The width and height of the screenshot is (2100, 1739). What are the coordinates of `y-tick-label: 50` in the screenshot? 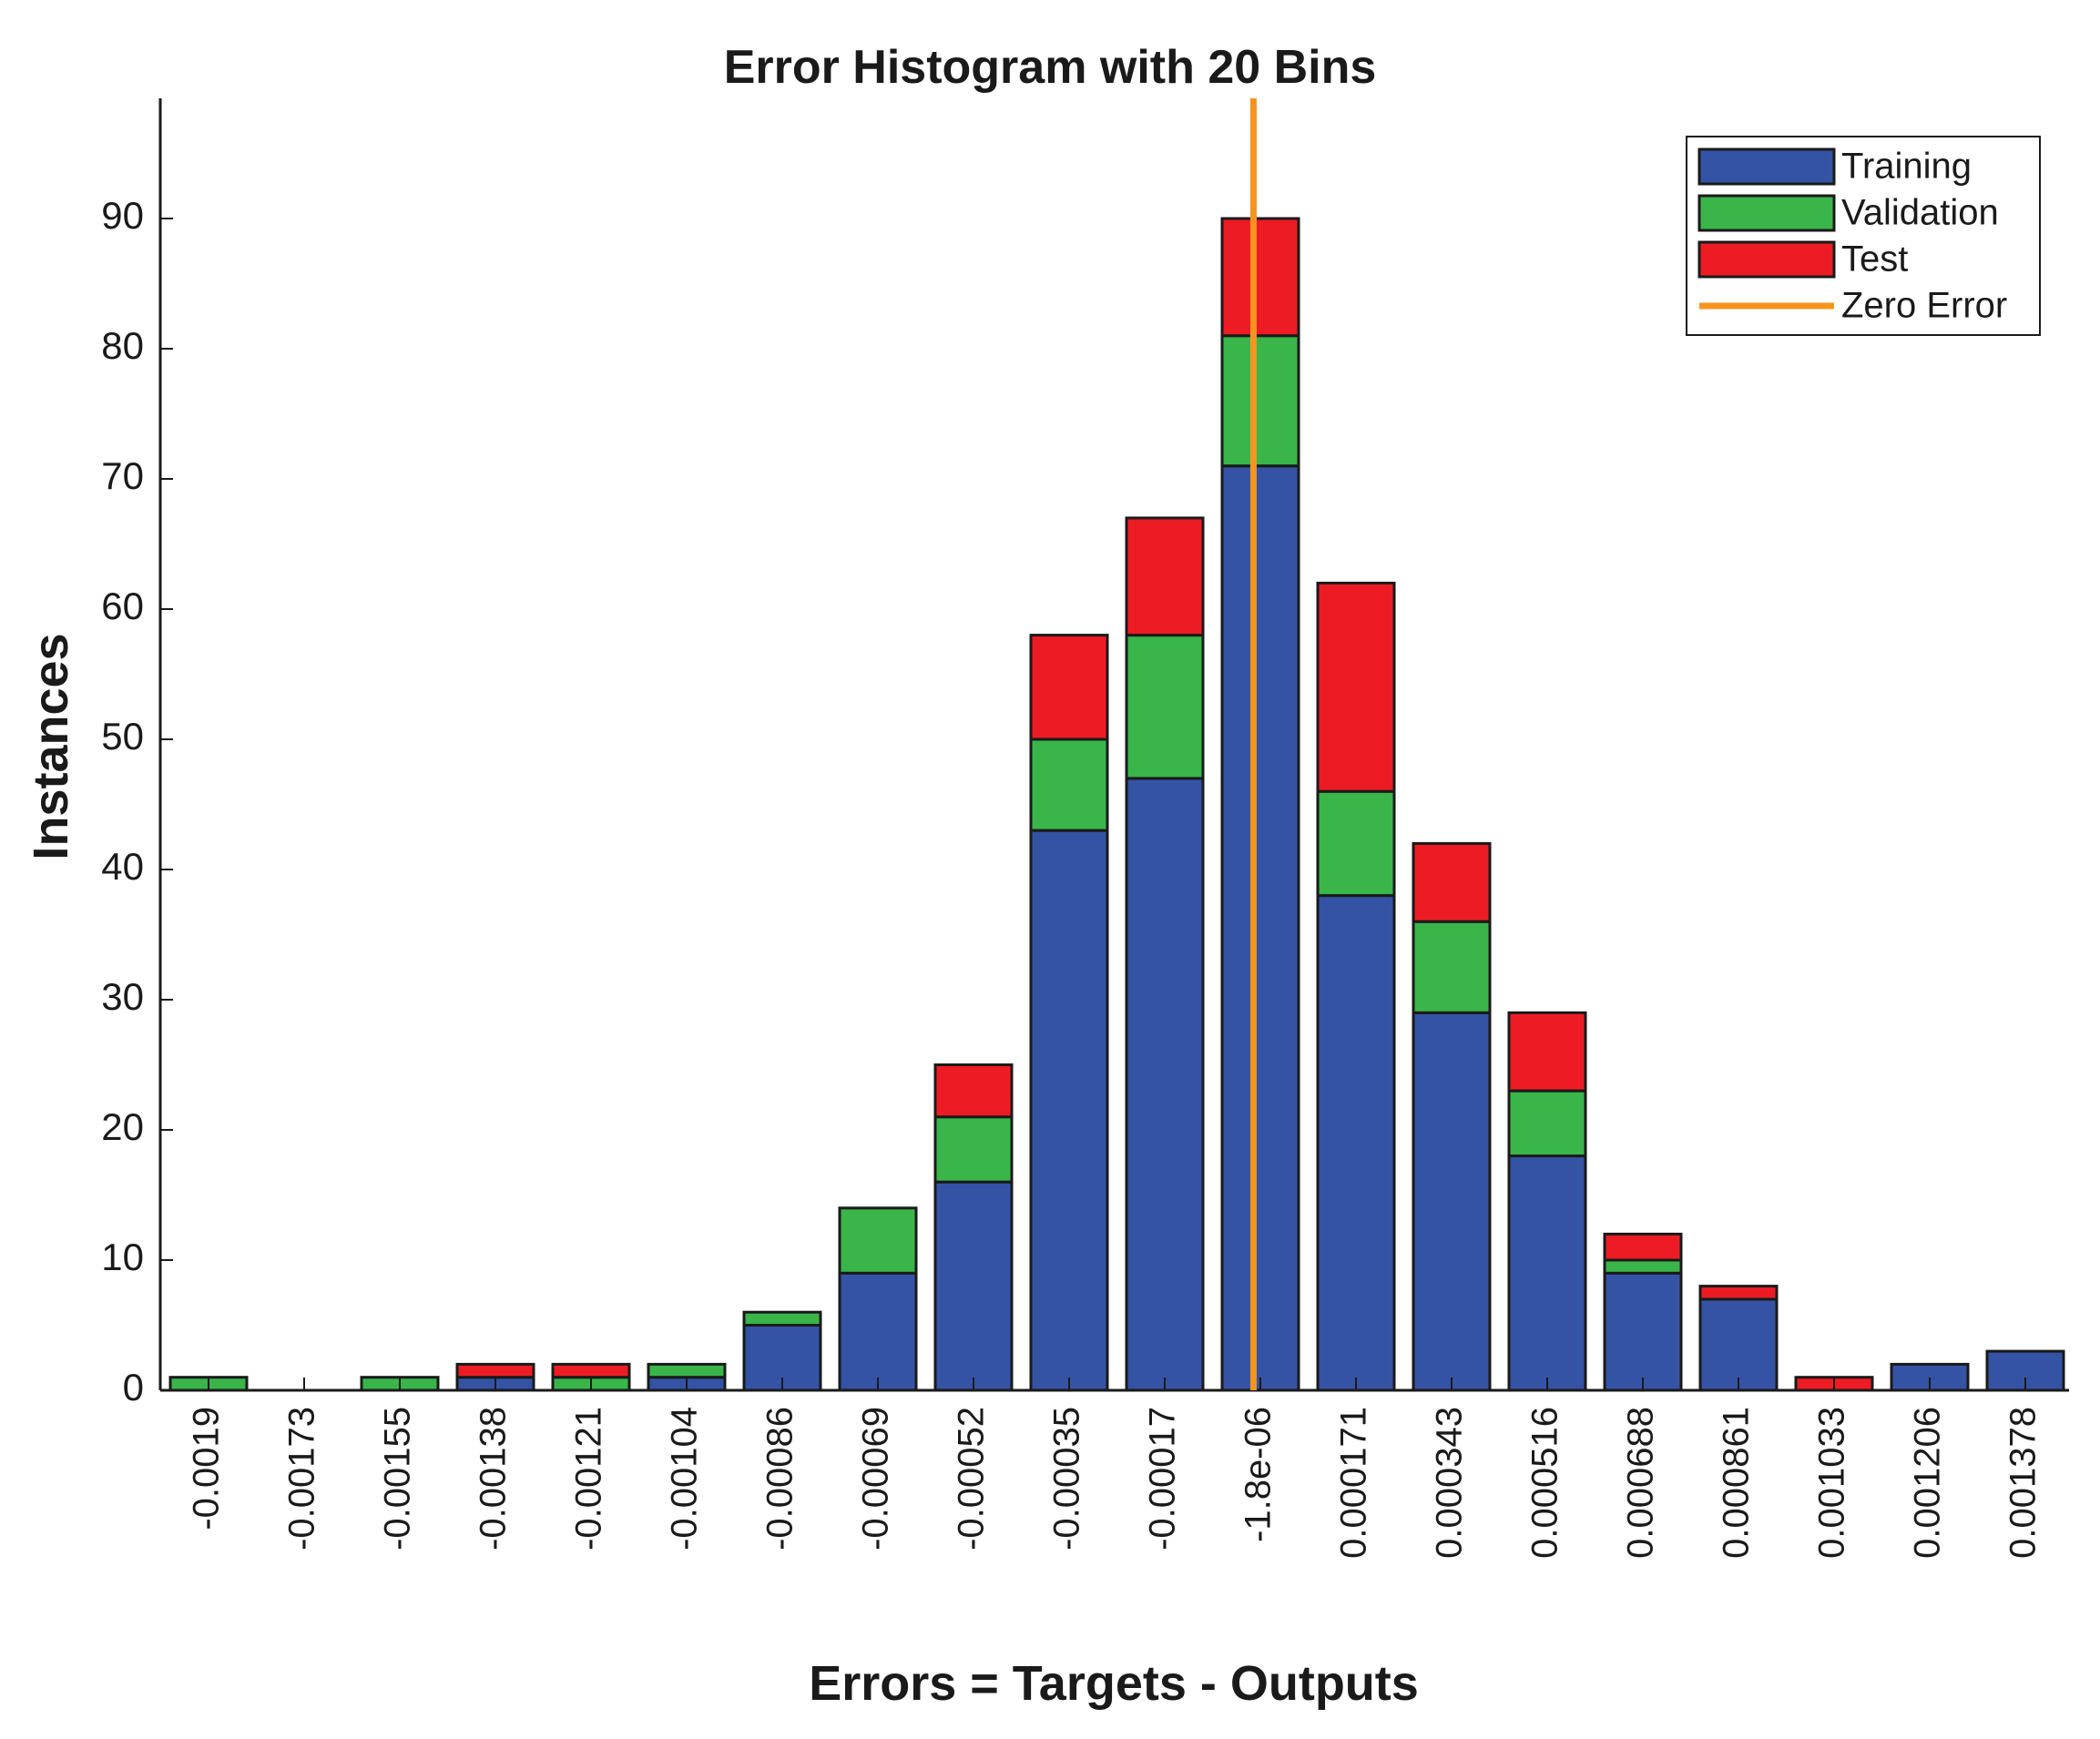 It's located at (122, 736).